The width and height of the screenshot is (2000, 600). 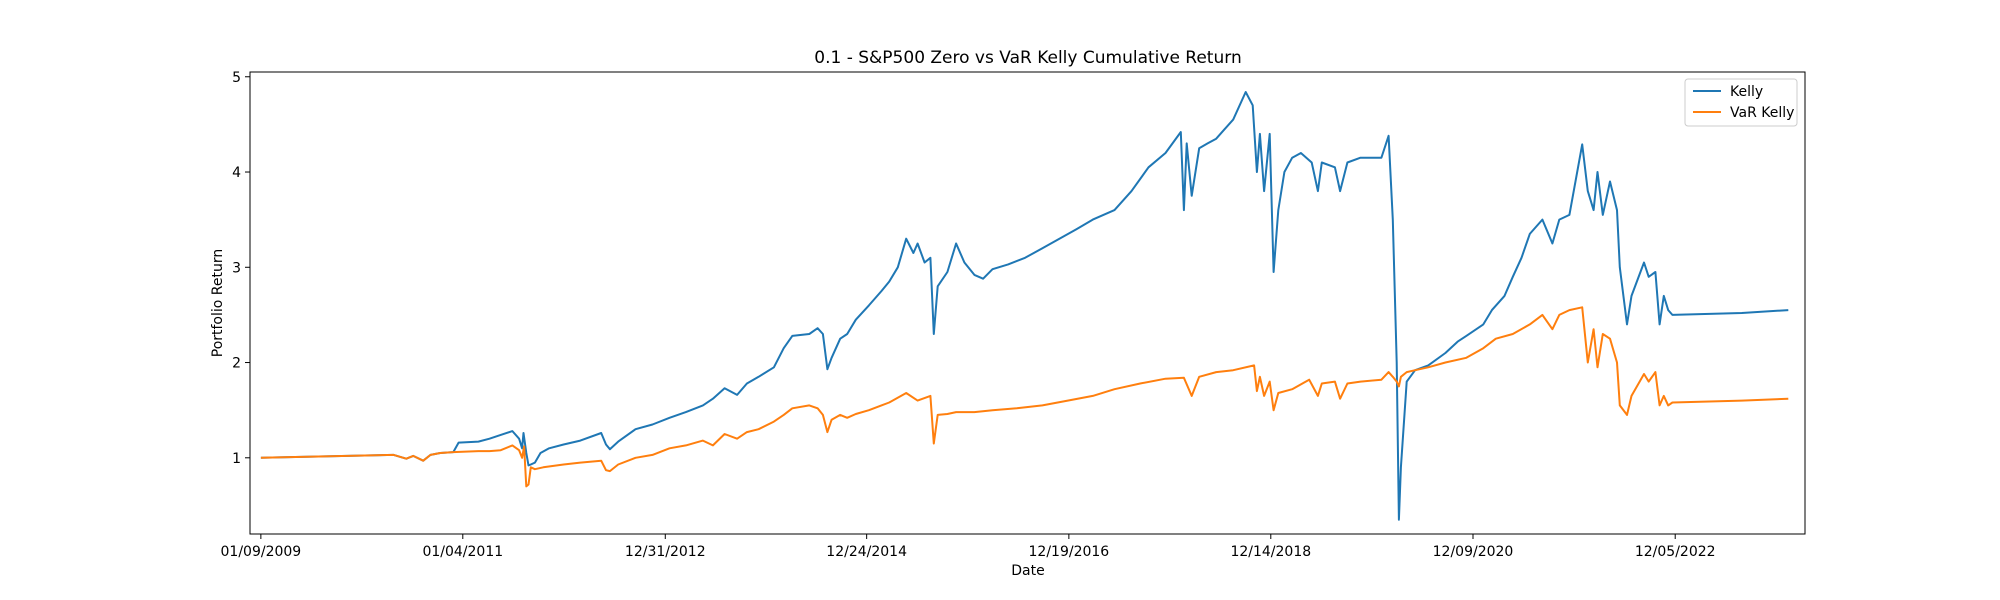 I want to click on y-tick-label: 5, so click(x=236, y=78).